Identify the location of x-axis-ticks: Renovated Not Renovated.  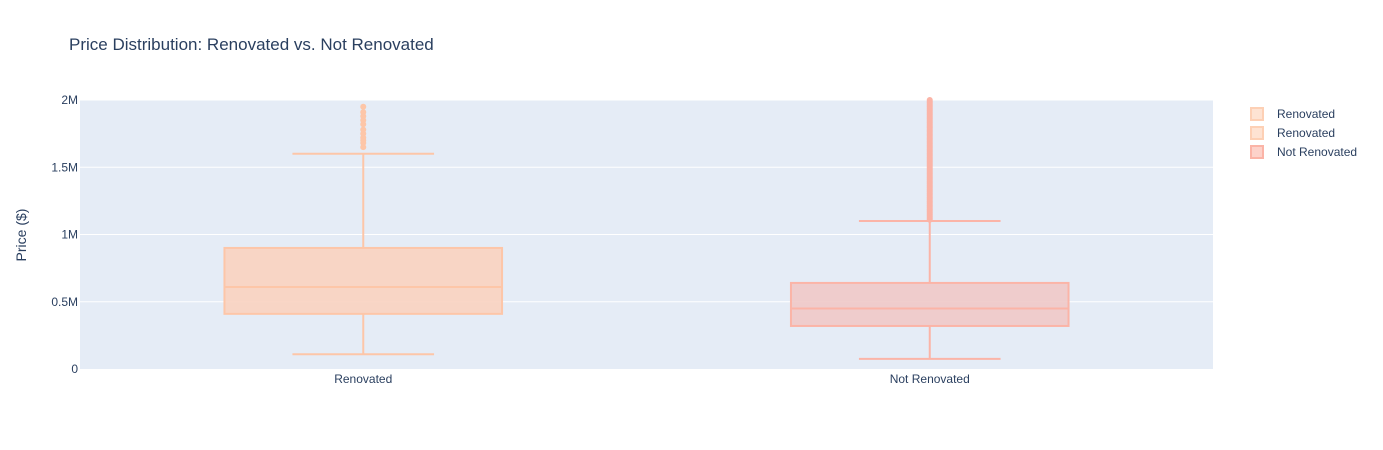
(652, 379).